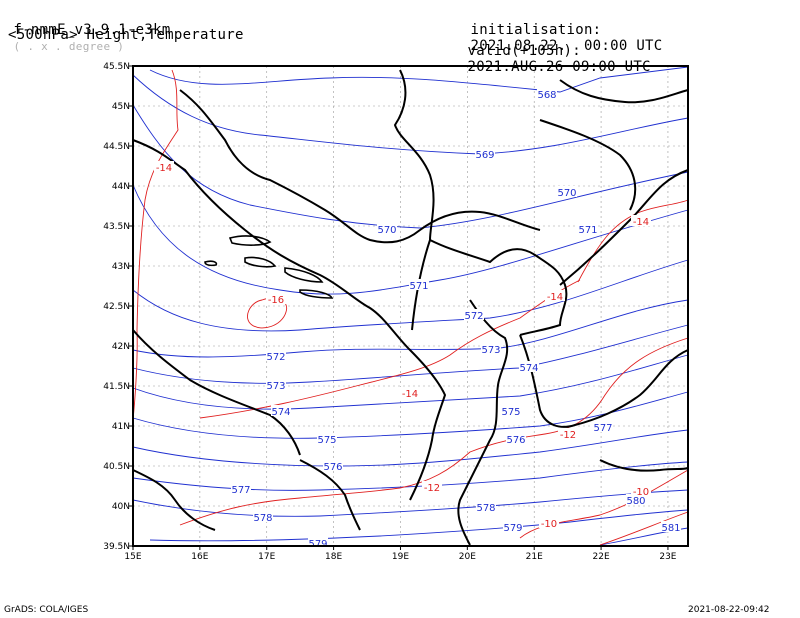 Image resolution: width=800 pixels, height=618 pixels. I want to click on init-line: initialisation: 2021.08.22. 00:00 UTC, so click(558, 30).